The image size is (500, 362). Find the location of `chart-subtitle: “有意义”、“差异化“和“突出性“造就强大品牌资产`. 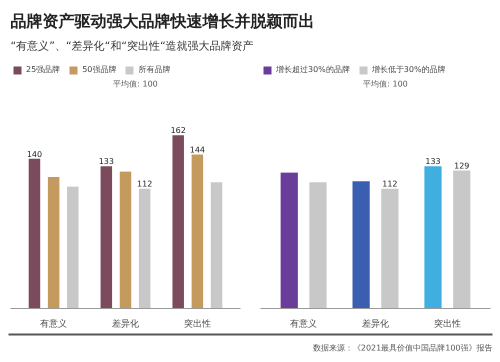

chart-subtitle: “有意义”、“差异化“和“突出性“造就强大品牌资产 is located at coordinates (132, 46).